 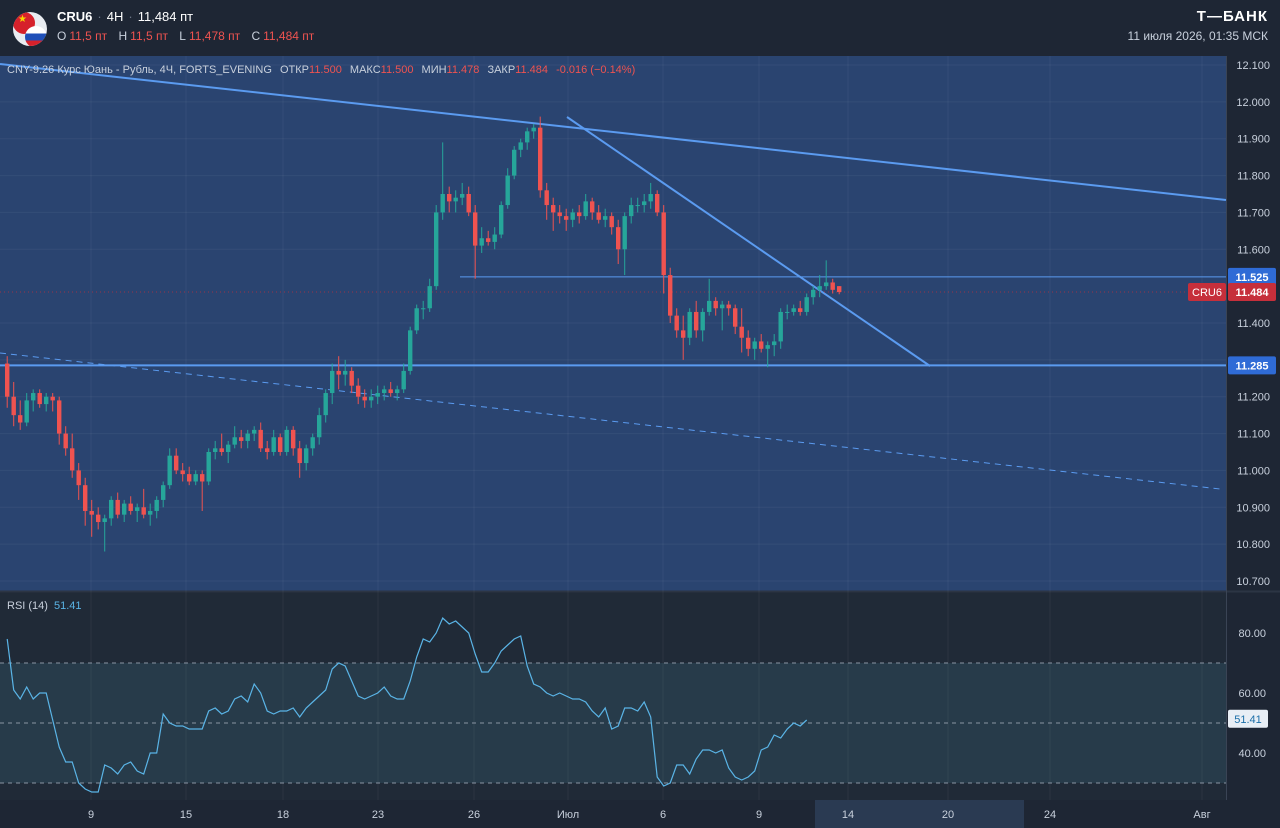 What do you see at coordinates (1050, 815) in the screenshot?
I see `x-tick-label: 24` at bounding box center [1050, 815].